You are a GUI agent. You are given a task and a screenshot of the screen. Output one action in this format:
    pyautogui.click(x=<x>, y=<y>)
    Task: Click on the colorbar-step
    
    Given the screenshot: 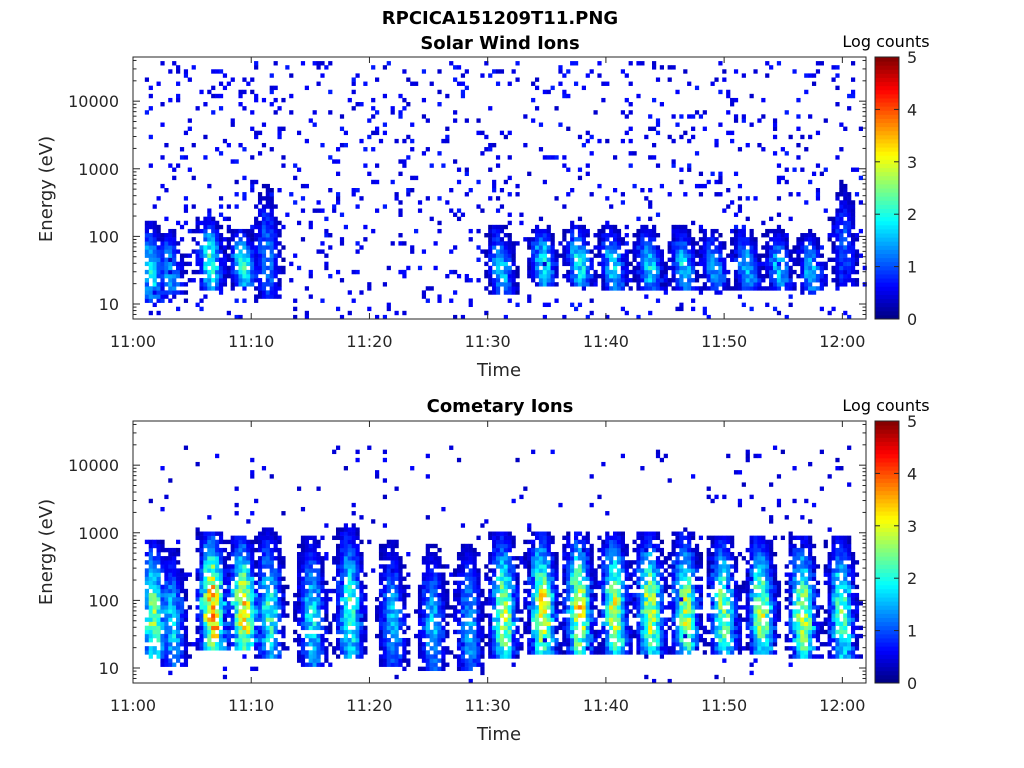 What is the action you would take?
    pyautogui.click(x=887, y=108)
    